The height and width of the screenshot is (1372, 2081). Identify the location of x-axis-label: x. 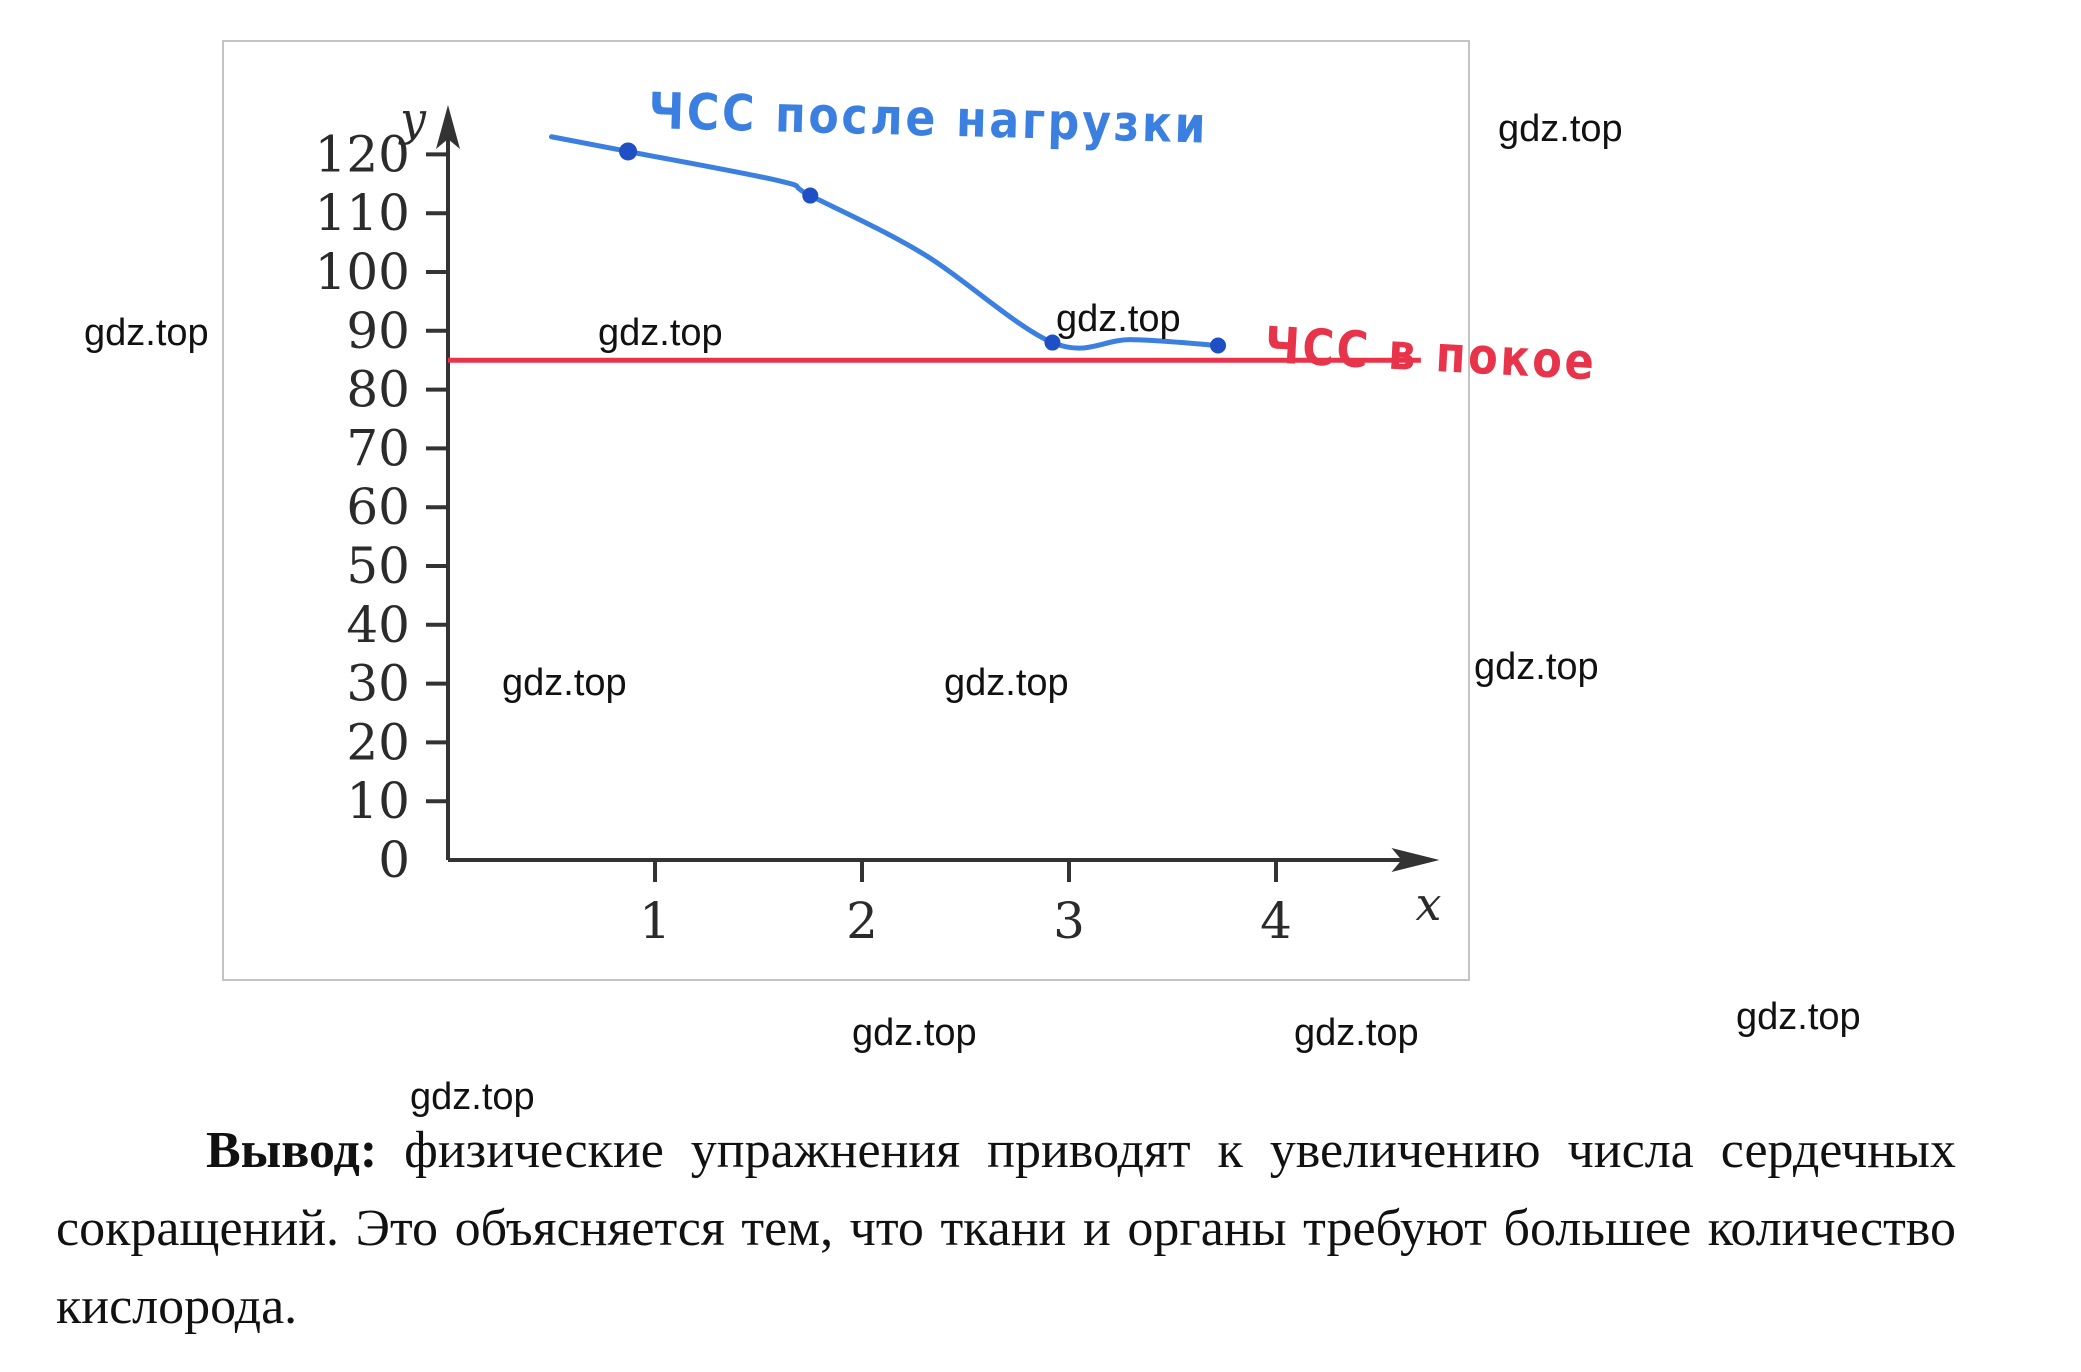
(1429, 904).